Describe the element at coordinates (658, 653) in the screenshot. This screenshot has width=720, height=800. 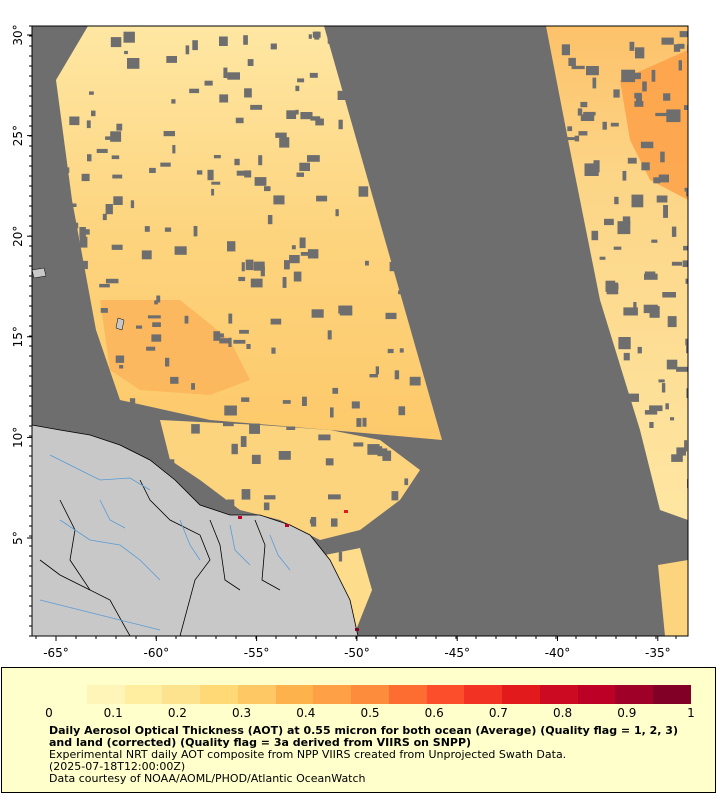
I see `lon-tick-label: -35°` at that location.